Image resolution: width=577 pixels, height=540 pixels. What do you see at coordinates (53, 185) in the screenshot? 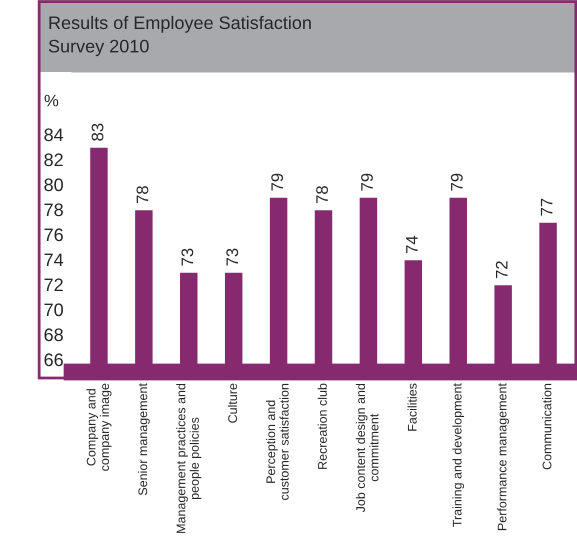
I see `y-tick-label: 80` at bounding box center [53, 185].